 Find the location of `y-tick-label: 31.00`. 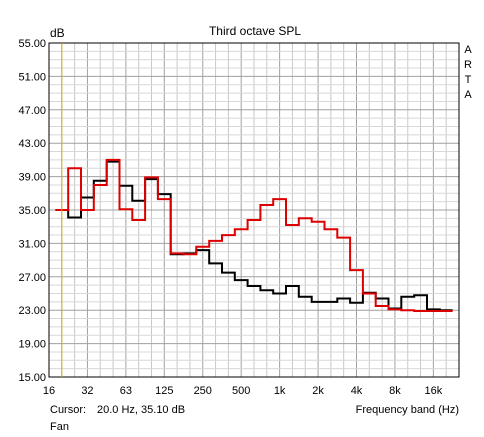

y-tick-label: 31.00 is located at coordinates (32, 244).